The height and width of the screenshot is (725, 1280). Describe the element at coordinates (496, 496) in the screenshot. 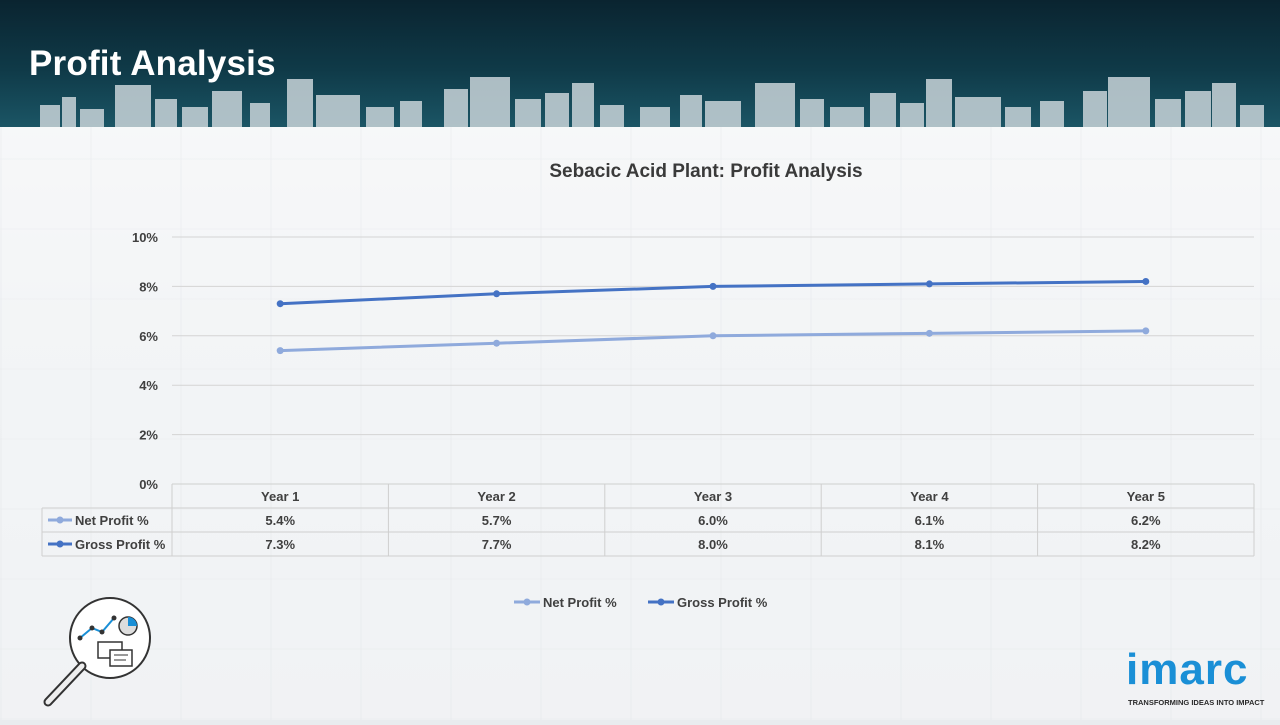

I see `x-category-label: Year 2` at that location.